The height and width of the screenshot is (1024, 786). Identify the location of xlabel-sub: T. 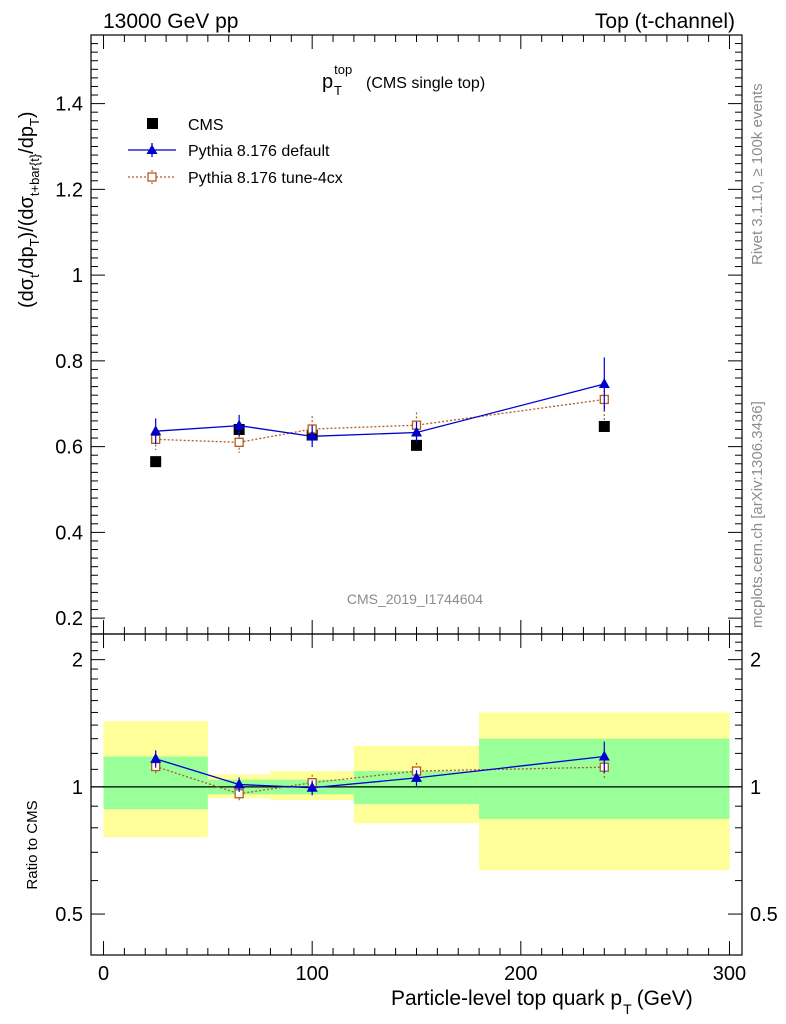
(627, 1009).